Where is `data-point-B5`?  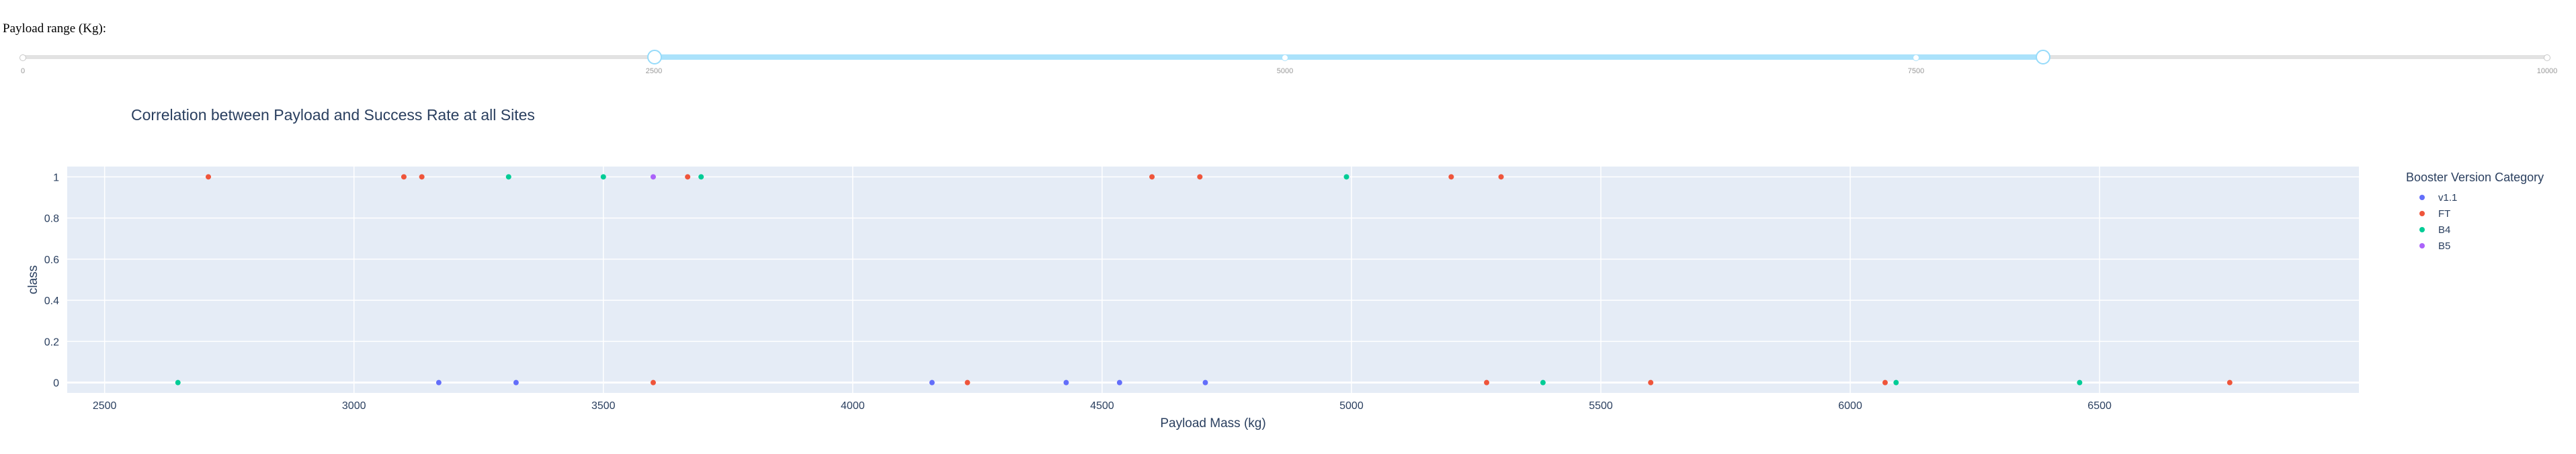
data-point-B5 is located at coordinates (653, 177).